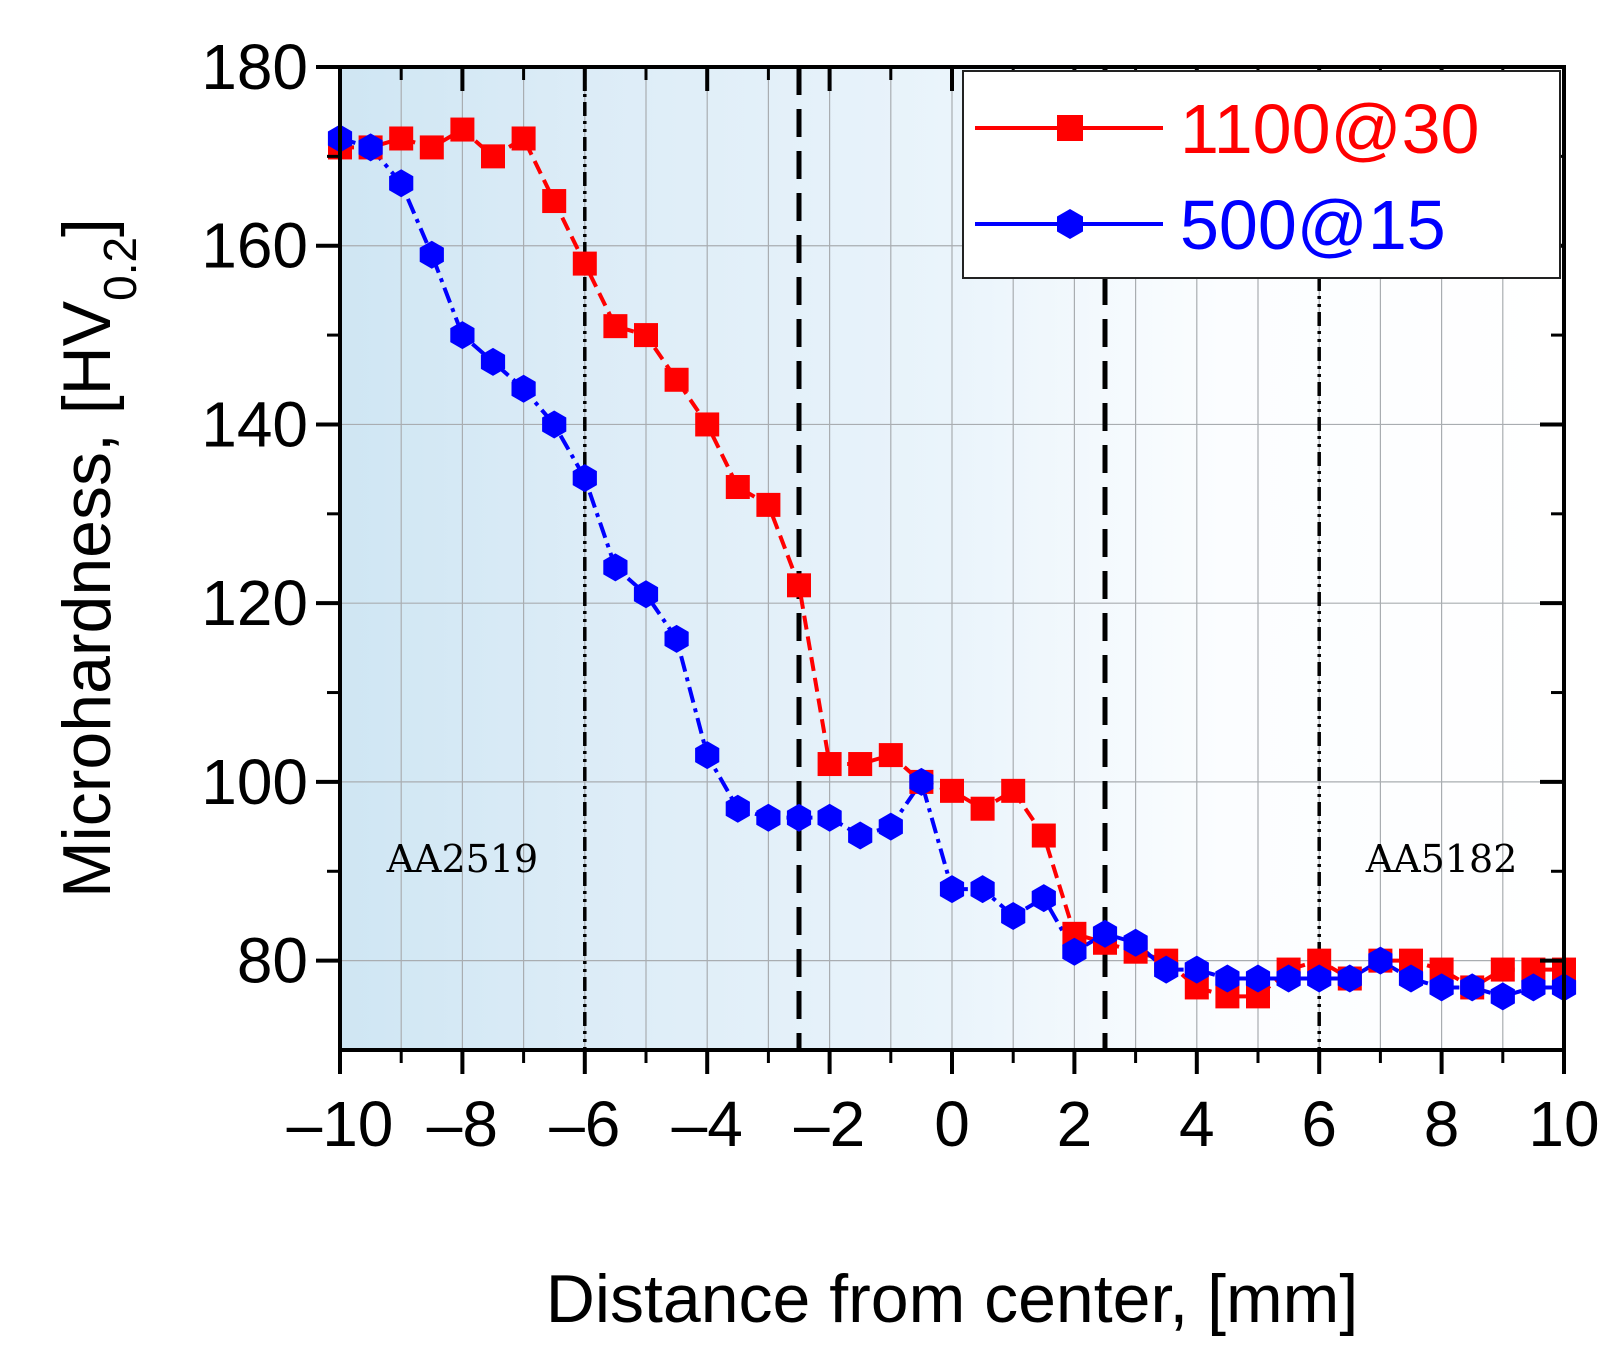  I want to click on x-tick-label: –2, so click(829, 1124).